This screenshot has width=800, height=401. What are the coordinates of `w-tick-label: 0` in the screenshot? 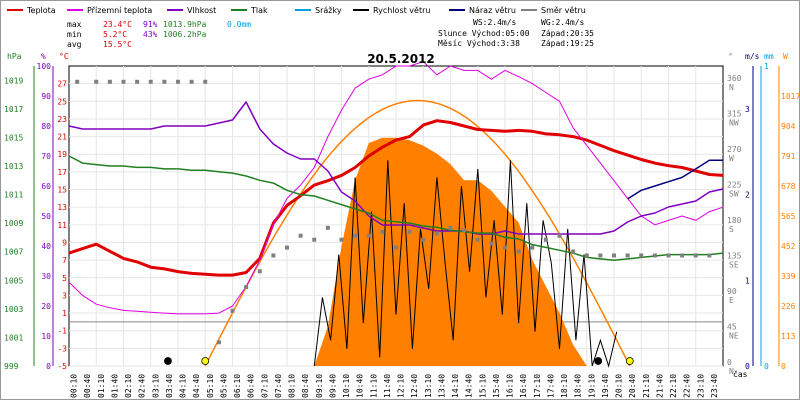 It's located at (783, 366).